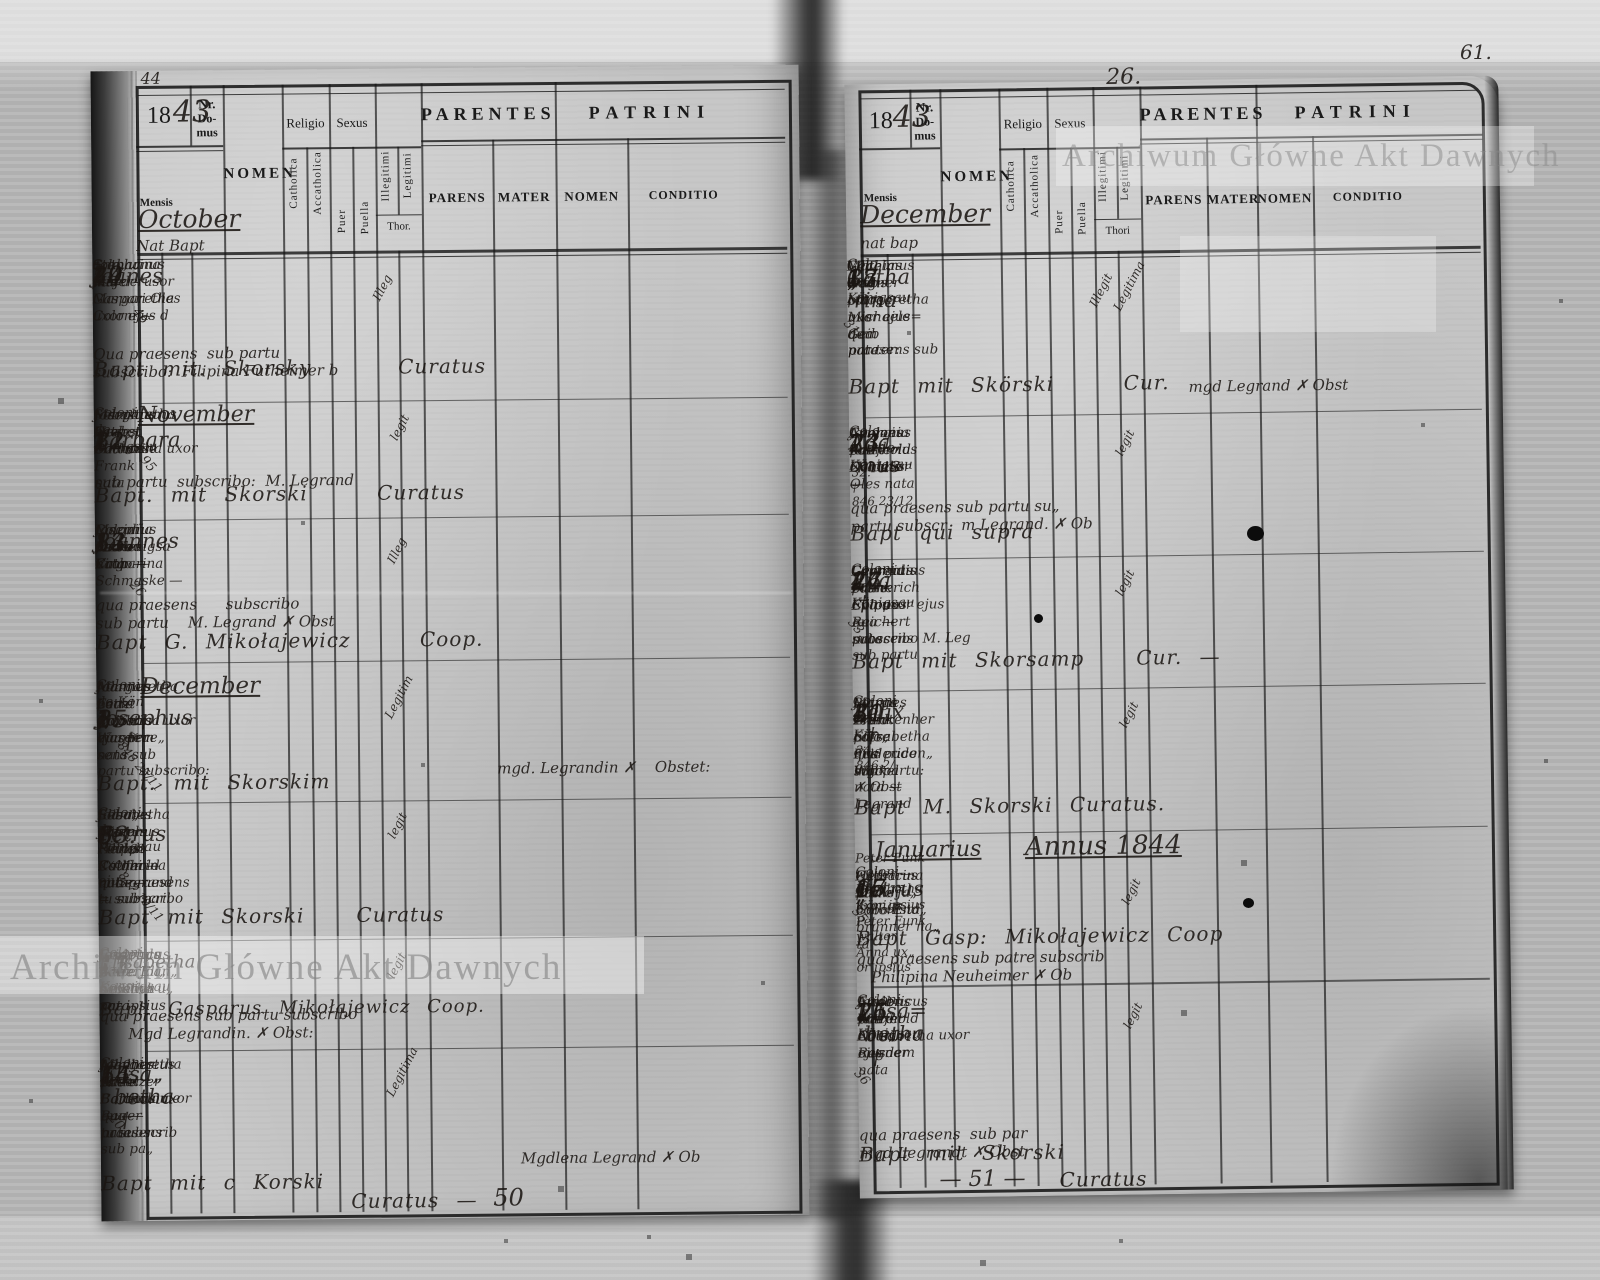 The height and width of the screenshot is (1280, 1600). I want to click on subscription-note: Mgdlena Legrand ✗ Ob, so click(610, 1157).